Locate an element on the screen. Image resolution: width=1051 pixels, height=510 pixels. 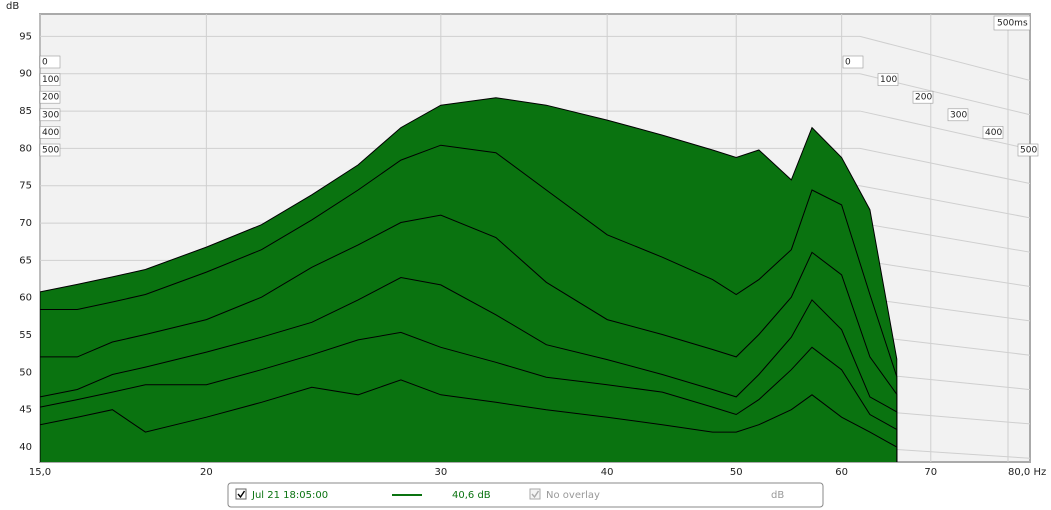
legend-box is located at coordinates (525, 495).